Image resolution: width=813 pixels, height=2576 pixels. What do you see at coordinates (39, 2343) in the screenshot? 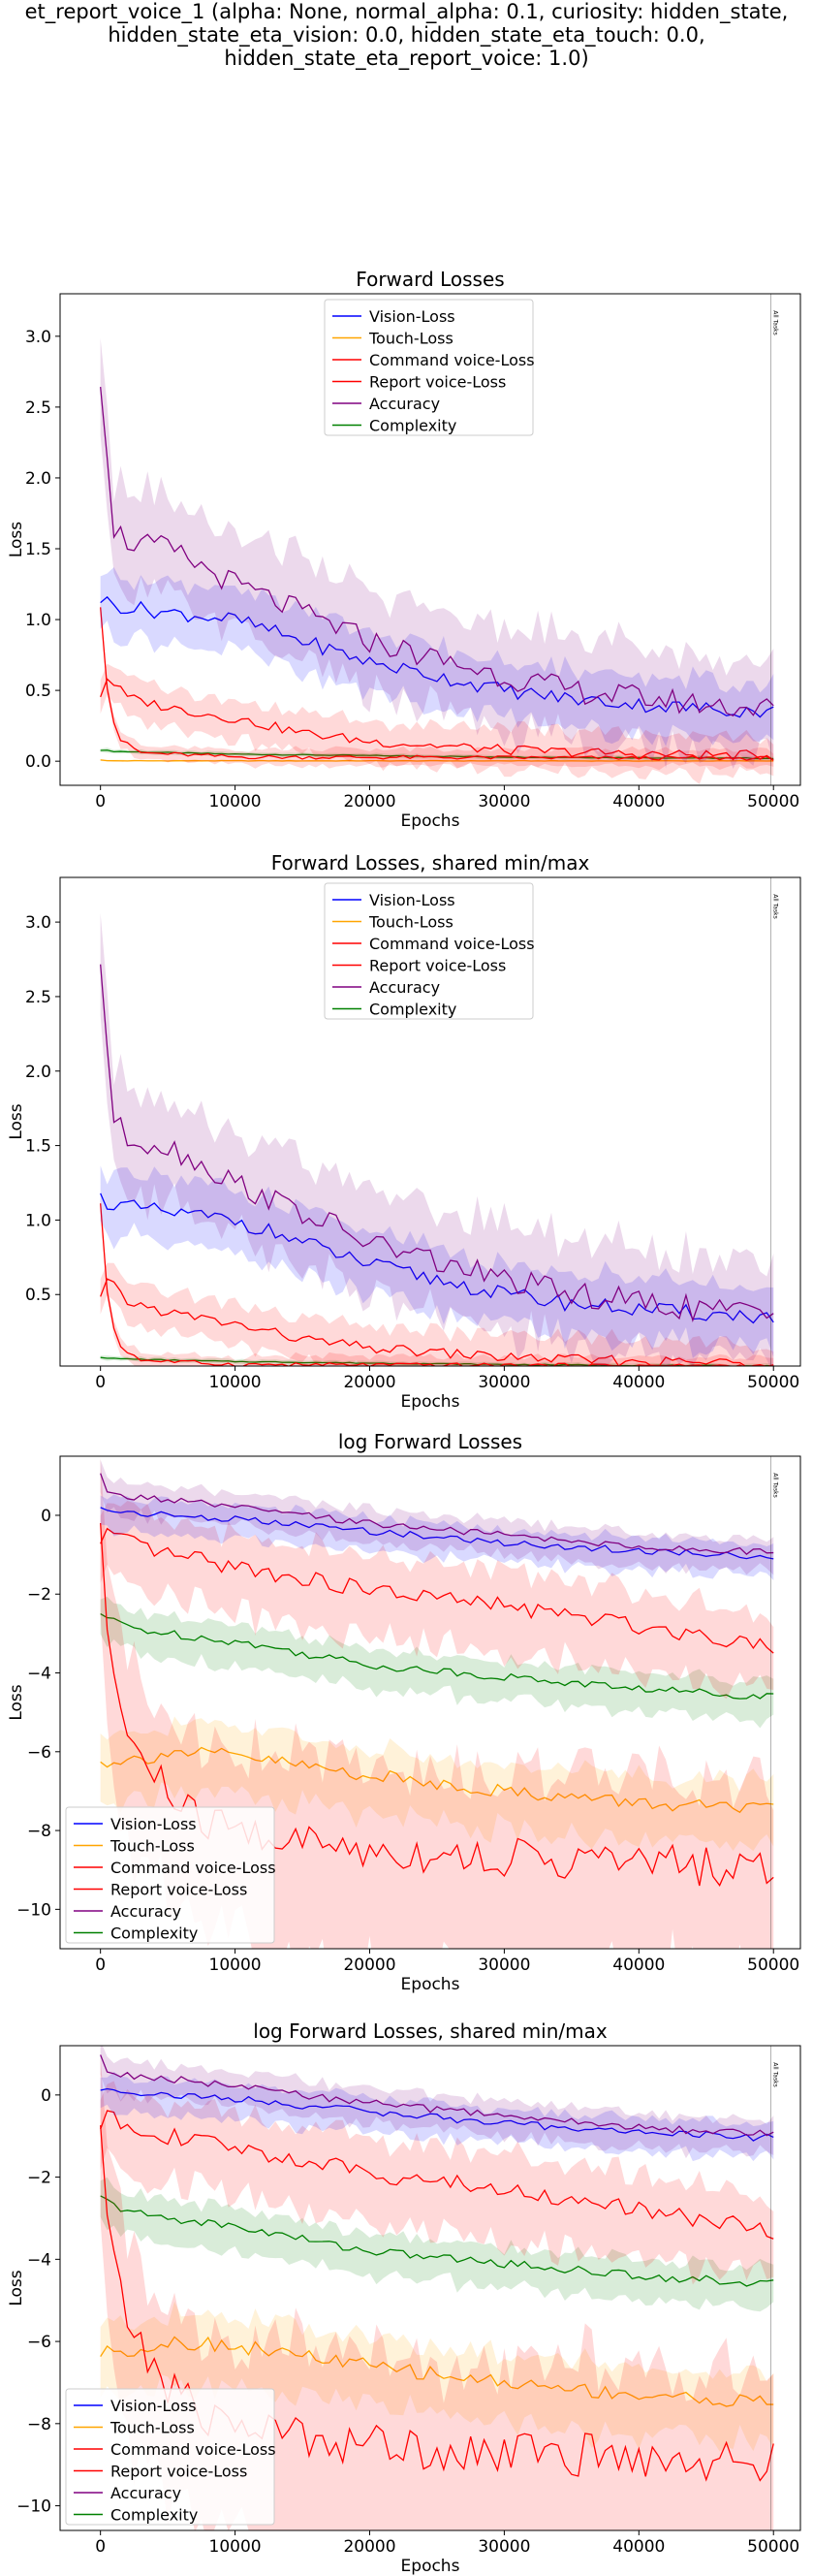
I see `y-tick-label: −6` at bounding box center [39, 2343].